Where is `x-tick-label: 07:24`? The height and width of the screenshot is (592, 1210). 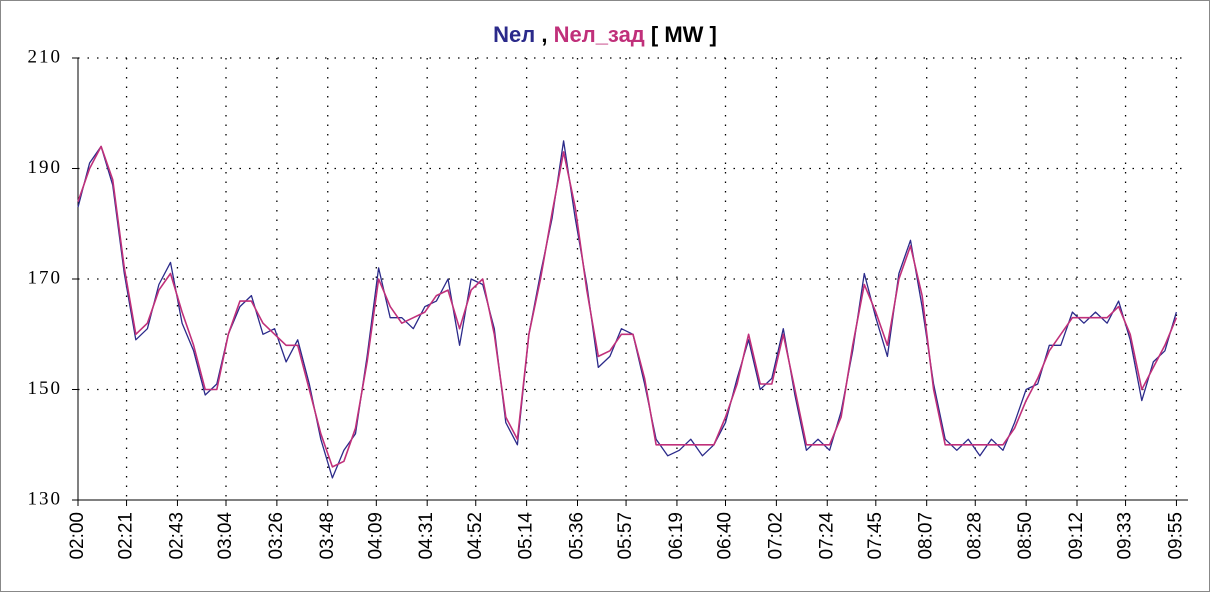
x-tick-label: 07:24 is located at coordinates (826, 536).